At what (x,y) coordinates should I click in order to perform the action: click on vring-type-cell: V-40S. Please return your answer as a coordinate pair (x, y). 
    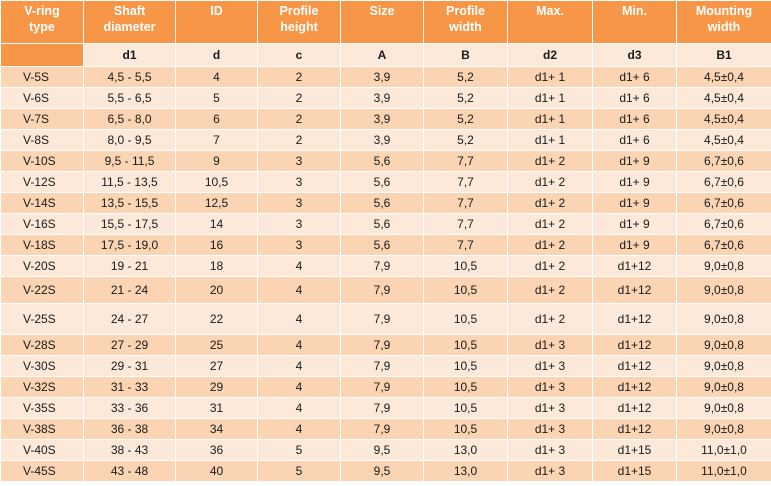
    Looking at the image, I should click on (42, 450).